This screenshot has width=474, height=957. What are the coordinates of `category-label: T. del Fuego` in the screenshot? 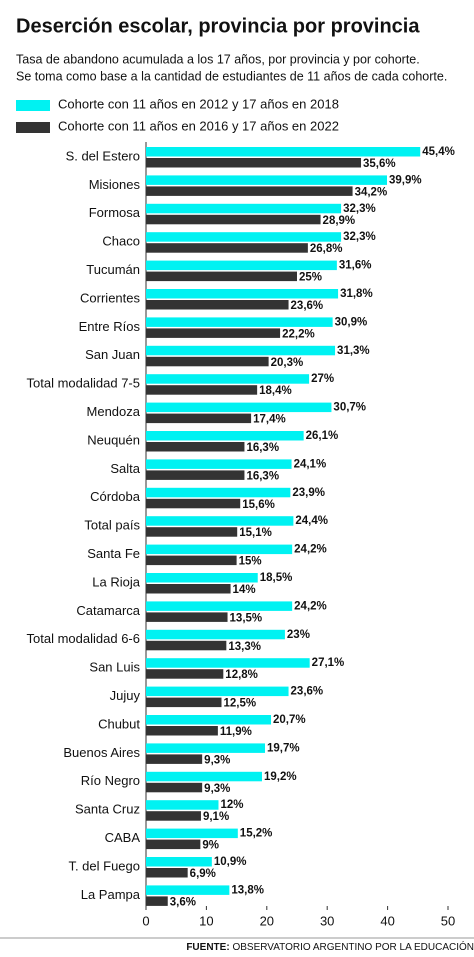 It's located at (104, 865).